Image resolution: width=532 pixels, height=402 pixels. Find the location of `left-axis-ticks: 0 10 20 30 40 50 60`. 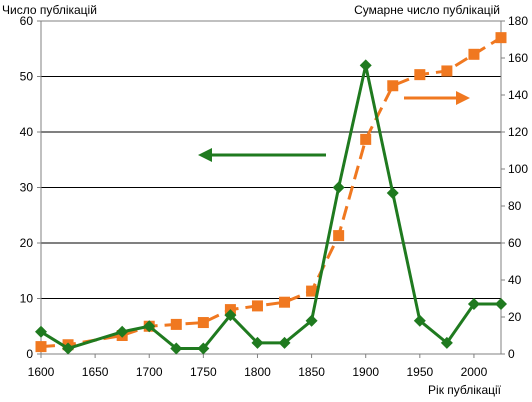

left-axis-ticks: 0 10 20 30 40 50 60 is located at coordinates (30, 187).